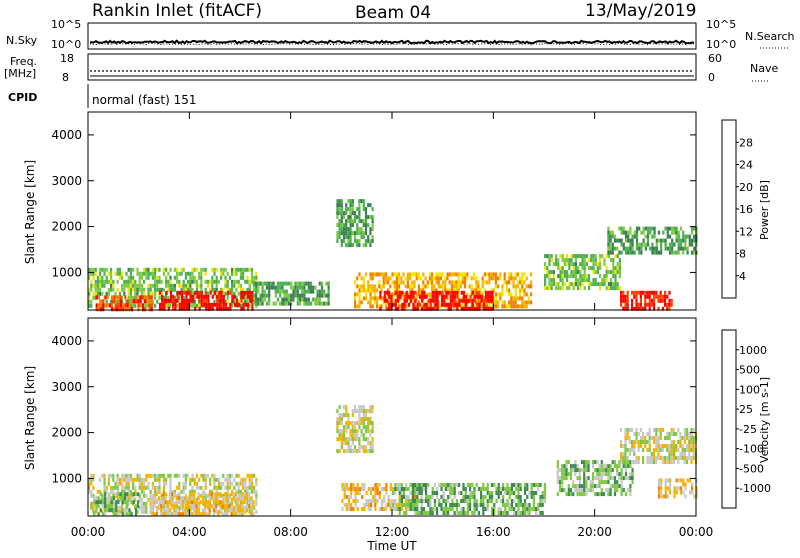 The height and width of the screenshot is (558, 800). I want to click on colorbar-tick-label: -100, so click(751, 449).